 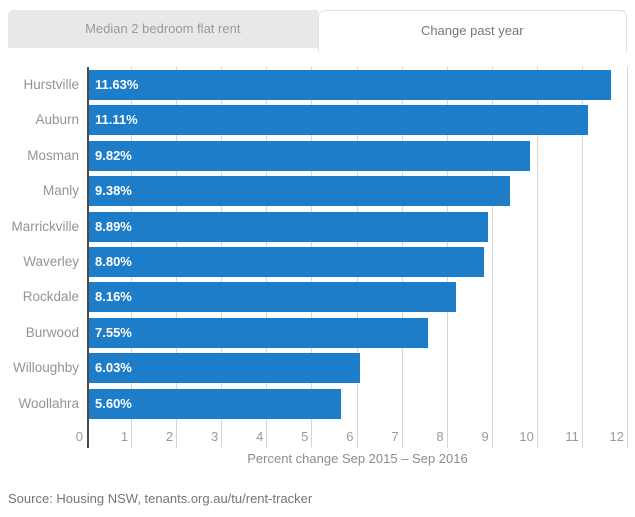 What do you see at coordinates (215, 436) in the screenshot?
I see `x-tick-label: 3` at bounding box center [215, 436].